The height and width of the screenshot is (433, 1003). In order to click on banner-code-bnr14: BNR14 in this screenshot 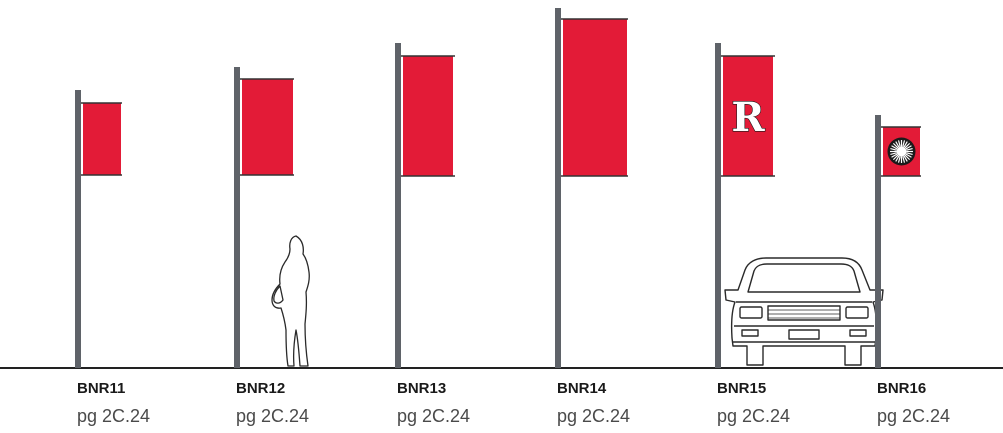, I will do `click(582, 388)`.